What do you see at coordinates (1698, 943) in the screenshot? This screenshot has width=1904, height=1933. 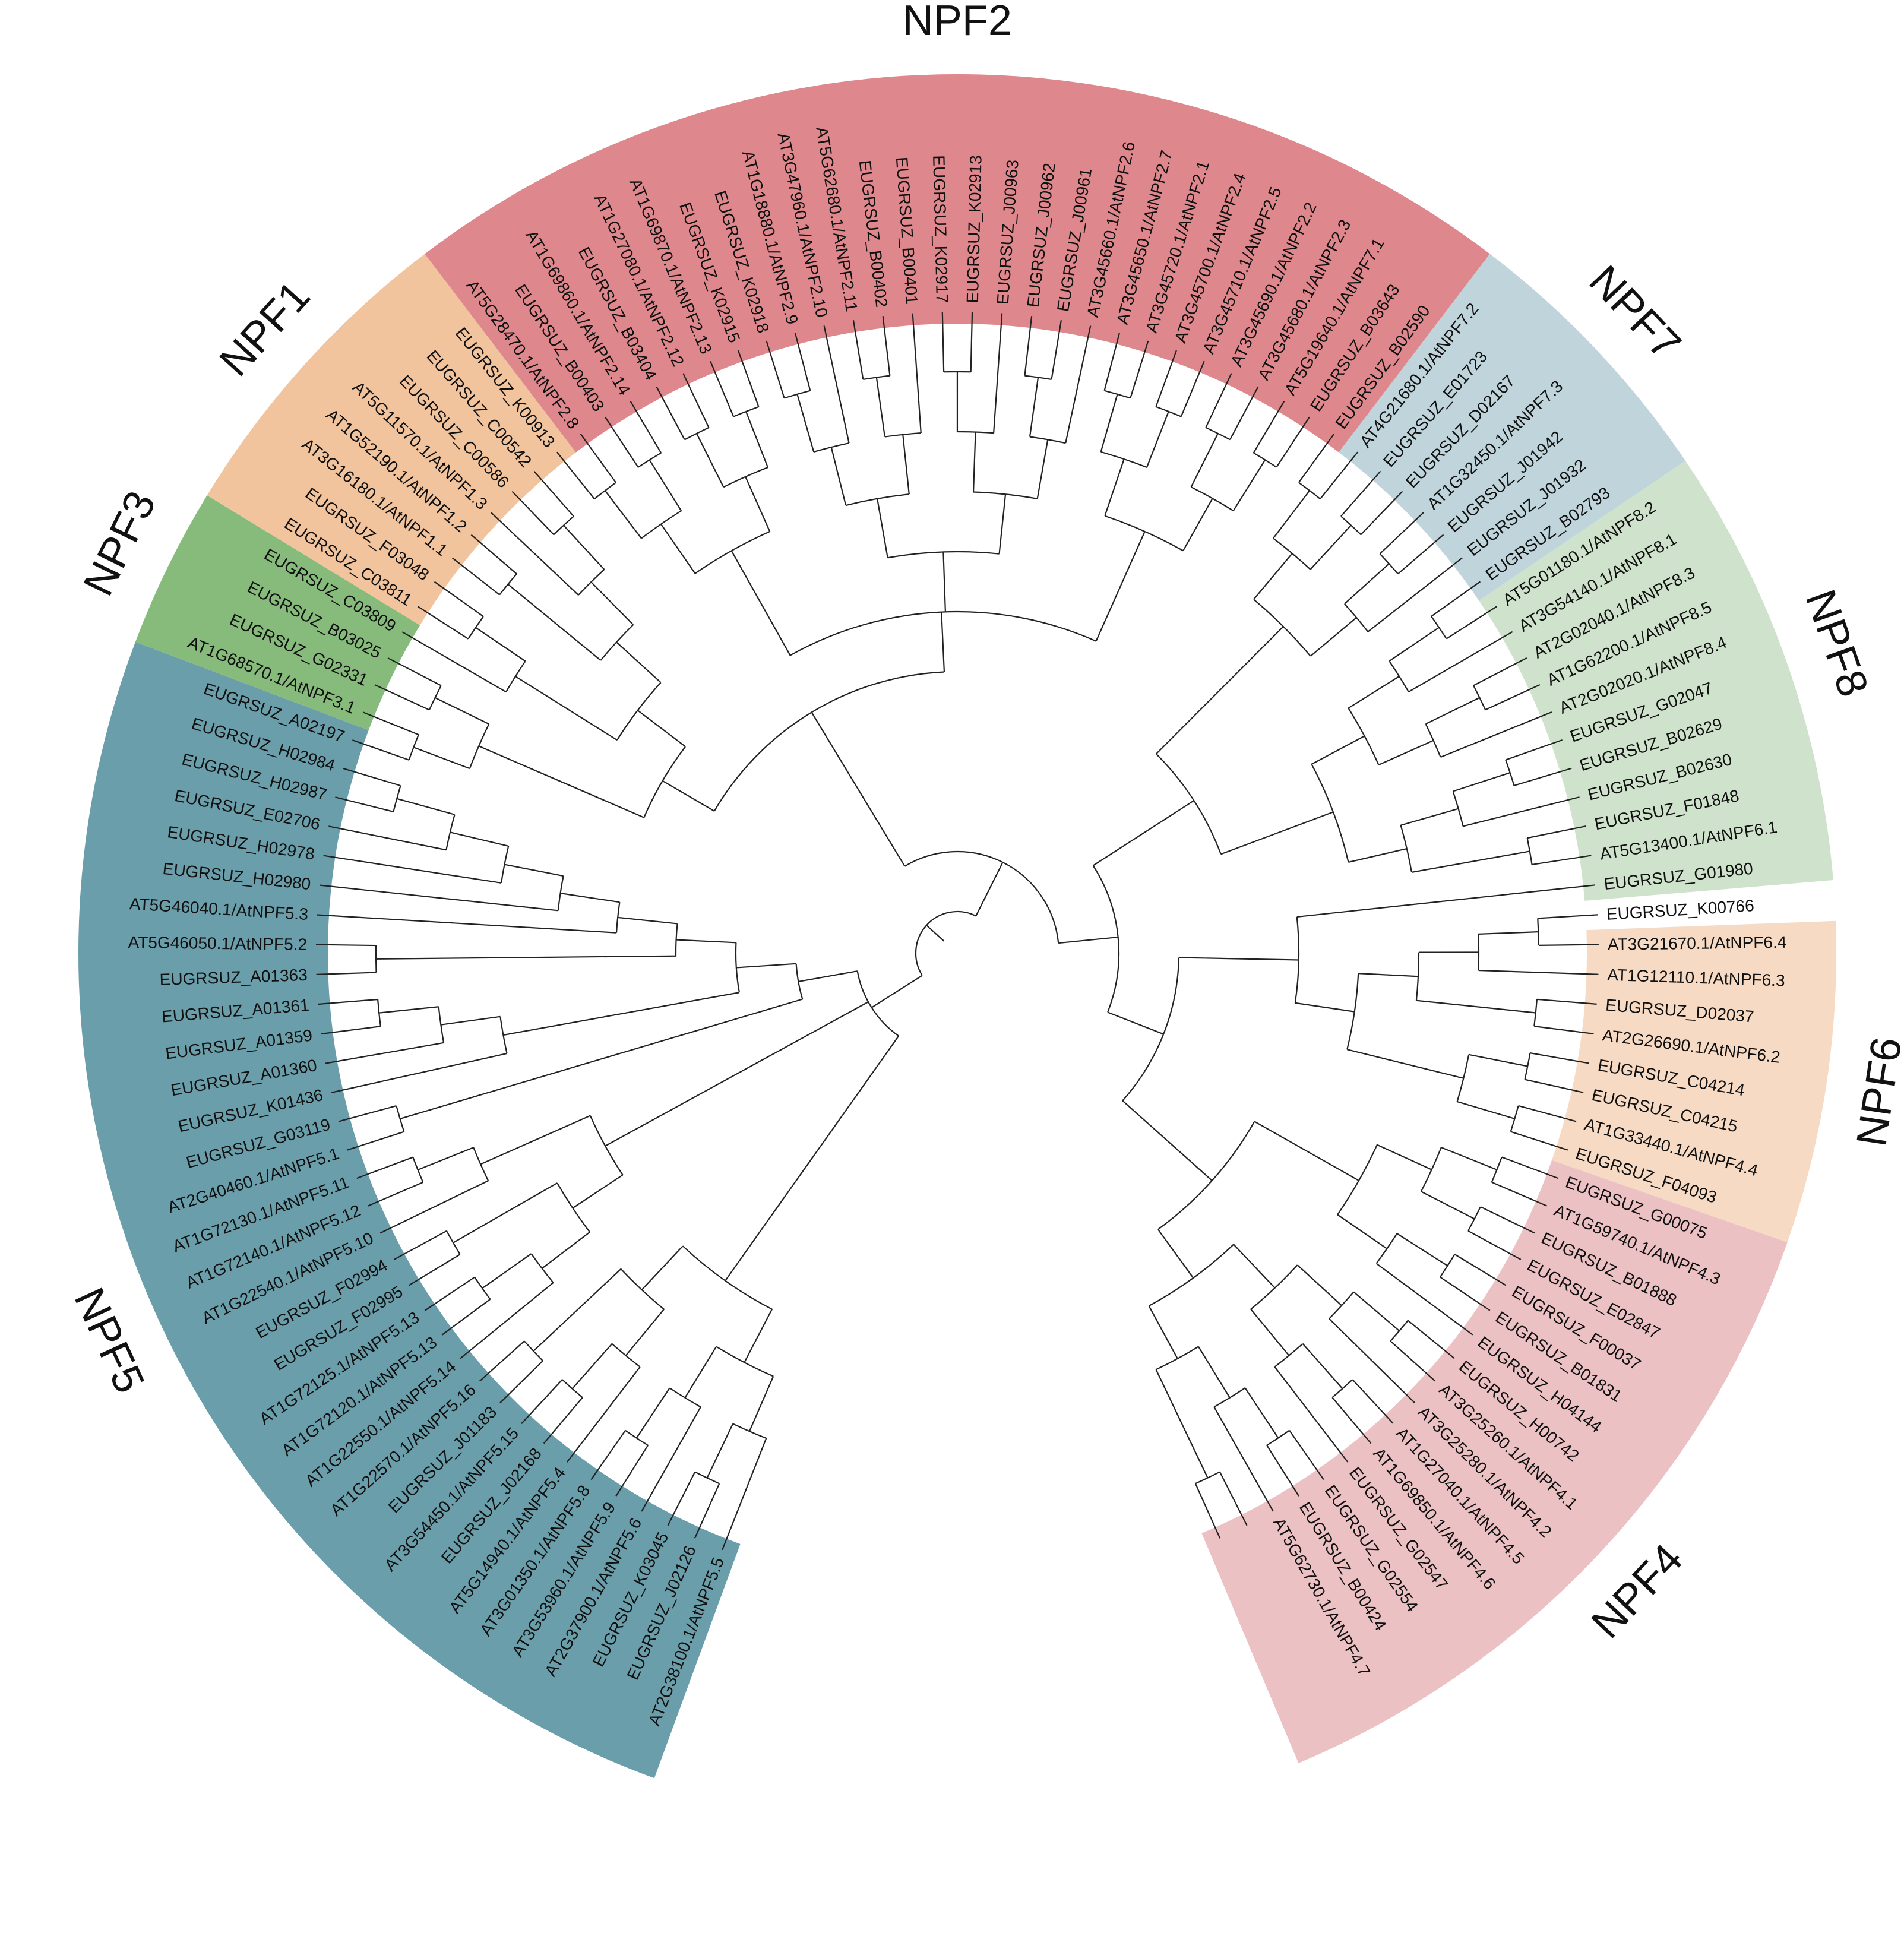 I see `leaf-label: AT3G21670.1/AtNPF6.4` at bounding box center [1698, 943].